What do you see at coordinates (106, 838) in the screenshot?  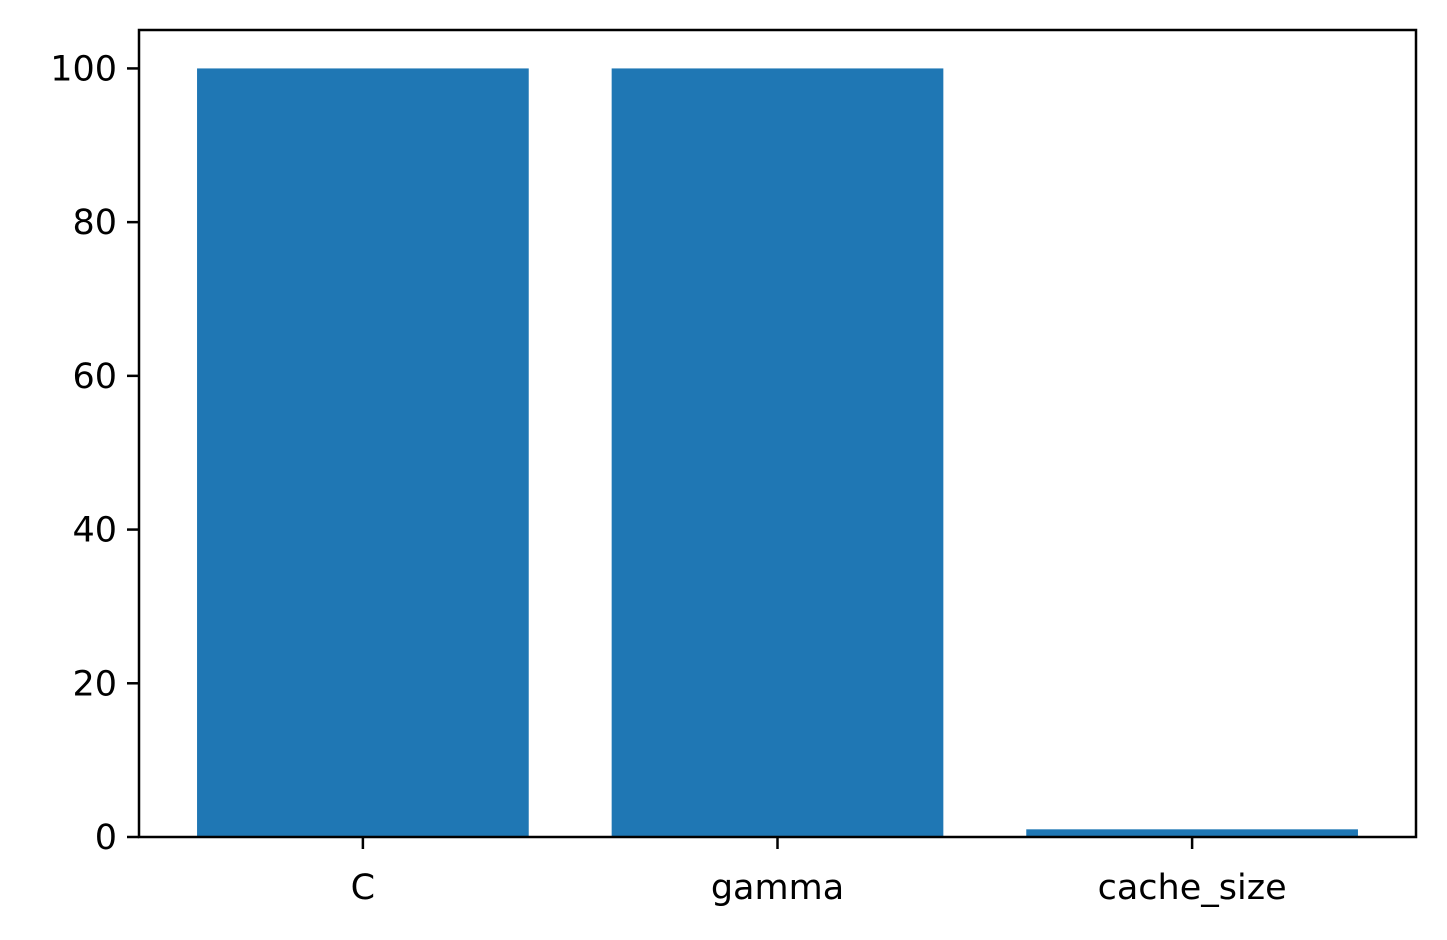 I see `y-tick-label: 0` at bounding box center [106, 838].